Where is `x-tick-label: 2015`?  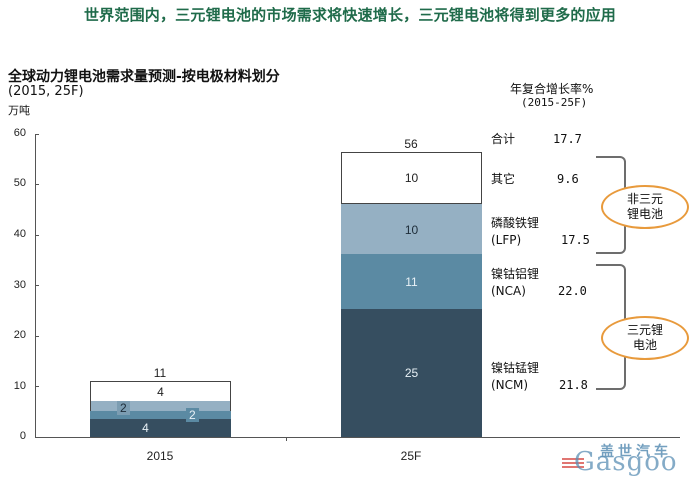 x-tick-label: 2015 is located at coordinates (160, 456).